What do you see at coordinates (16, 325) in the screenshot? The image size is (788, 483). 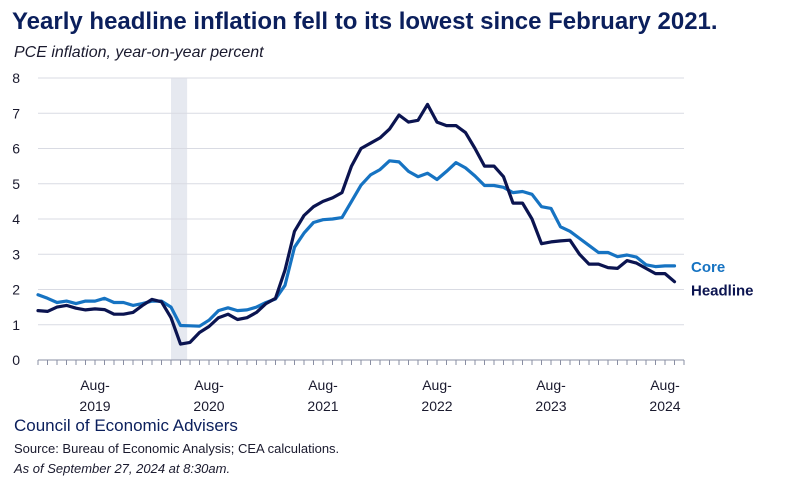 I see `y-tick-label: 1` at bounding box center [16, 325].